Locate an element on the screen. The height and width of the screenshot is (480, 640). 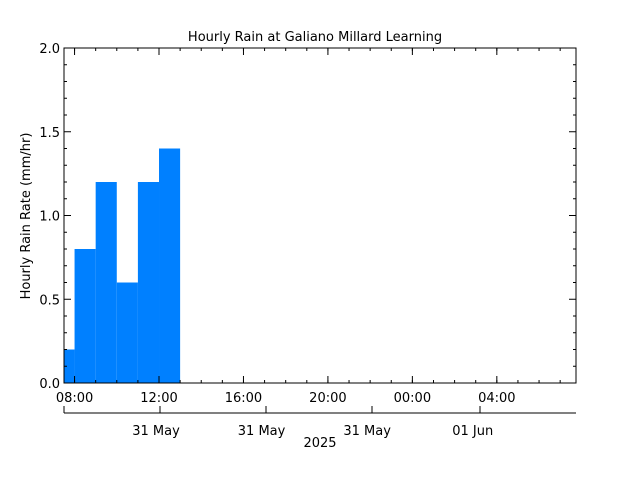
y-tick-label: 1.0 is located at coordinates (49, 217).